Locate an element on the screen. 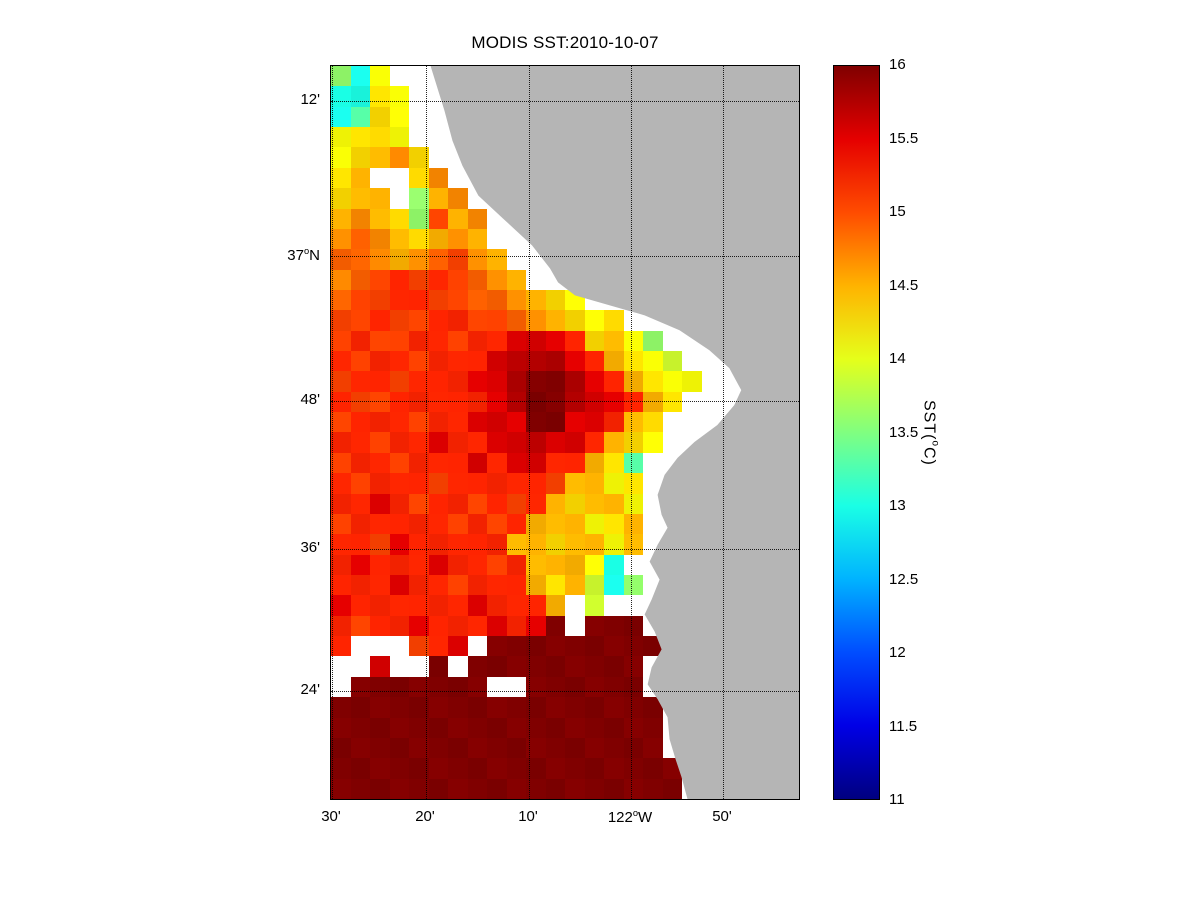 Image resolution: width=1200 pixels, height=900 pixels. colorbar-tick-labels: 16 15.5 15 14.5 14 13.5 13 12.5 12 11.5 11 is located at coordinates (919, 432).